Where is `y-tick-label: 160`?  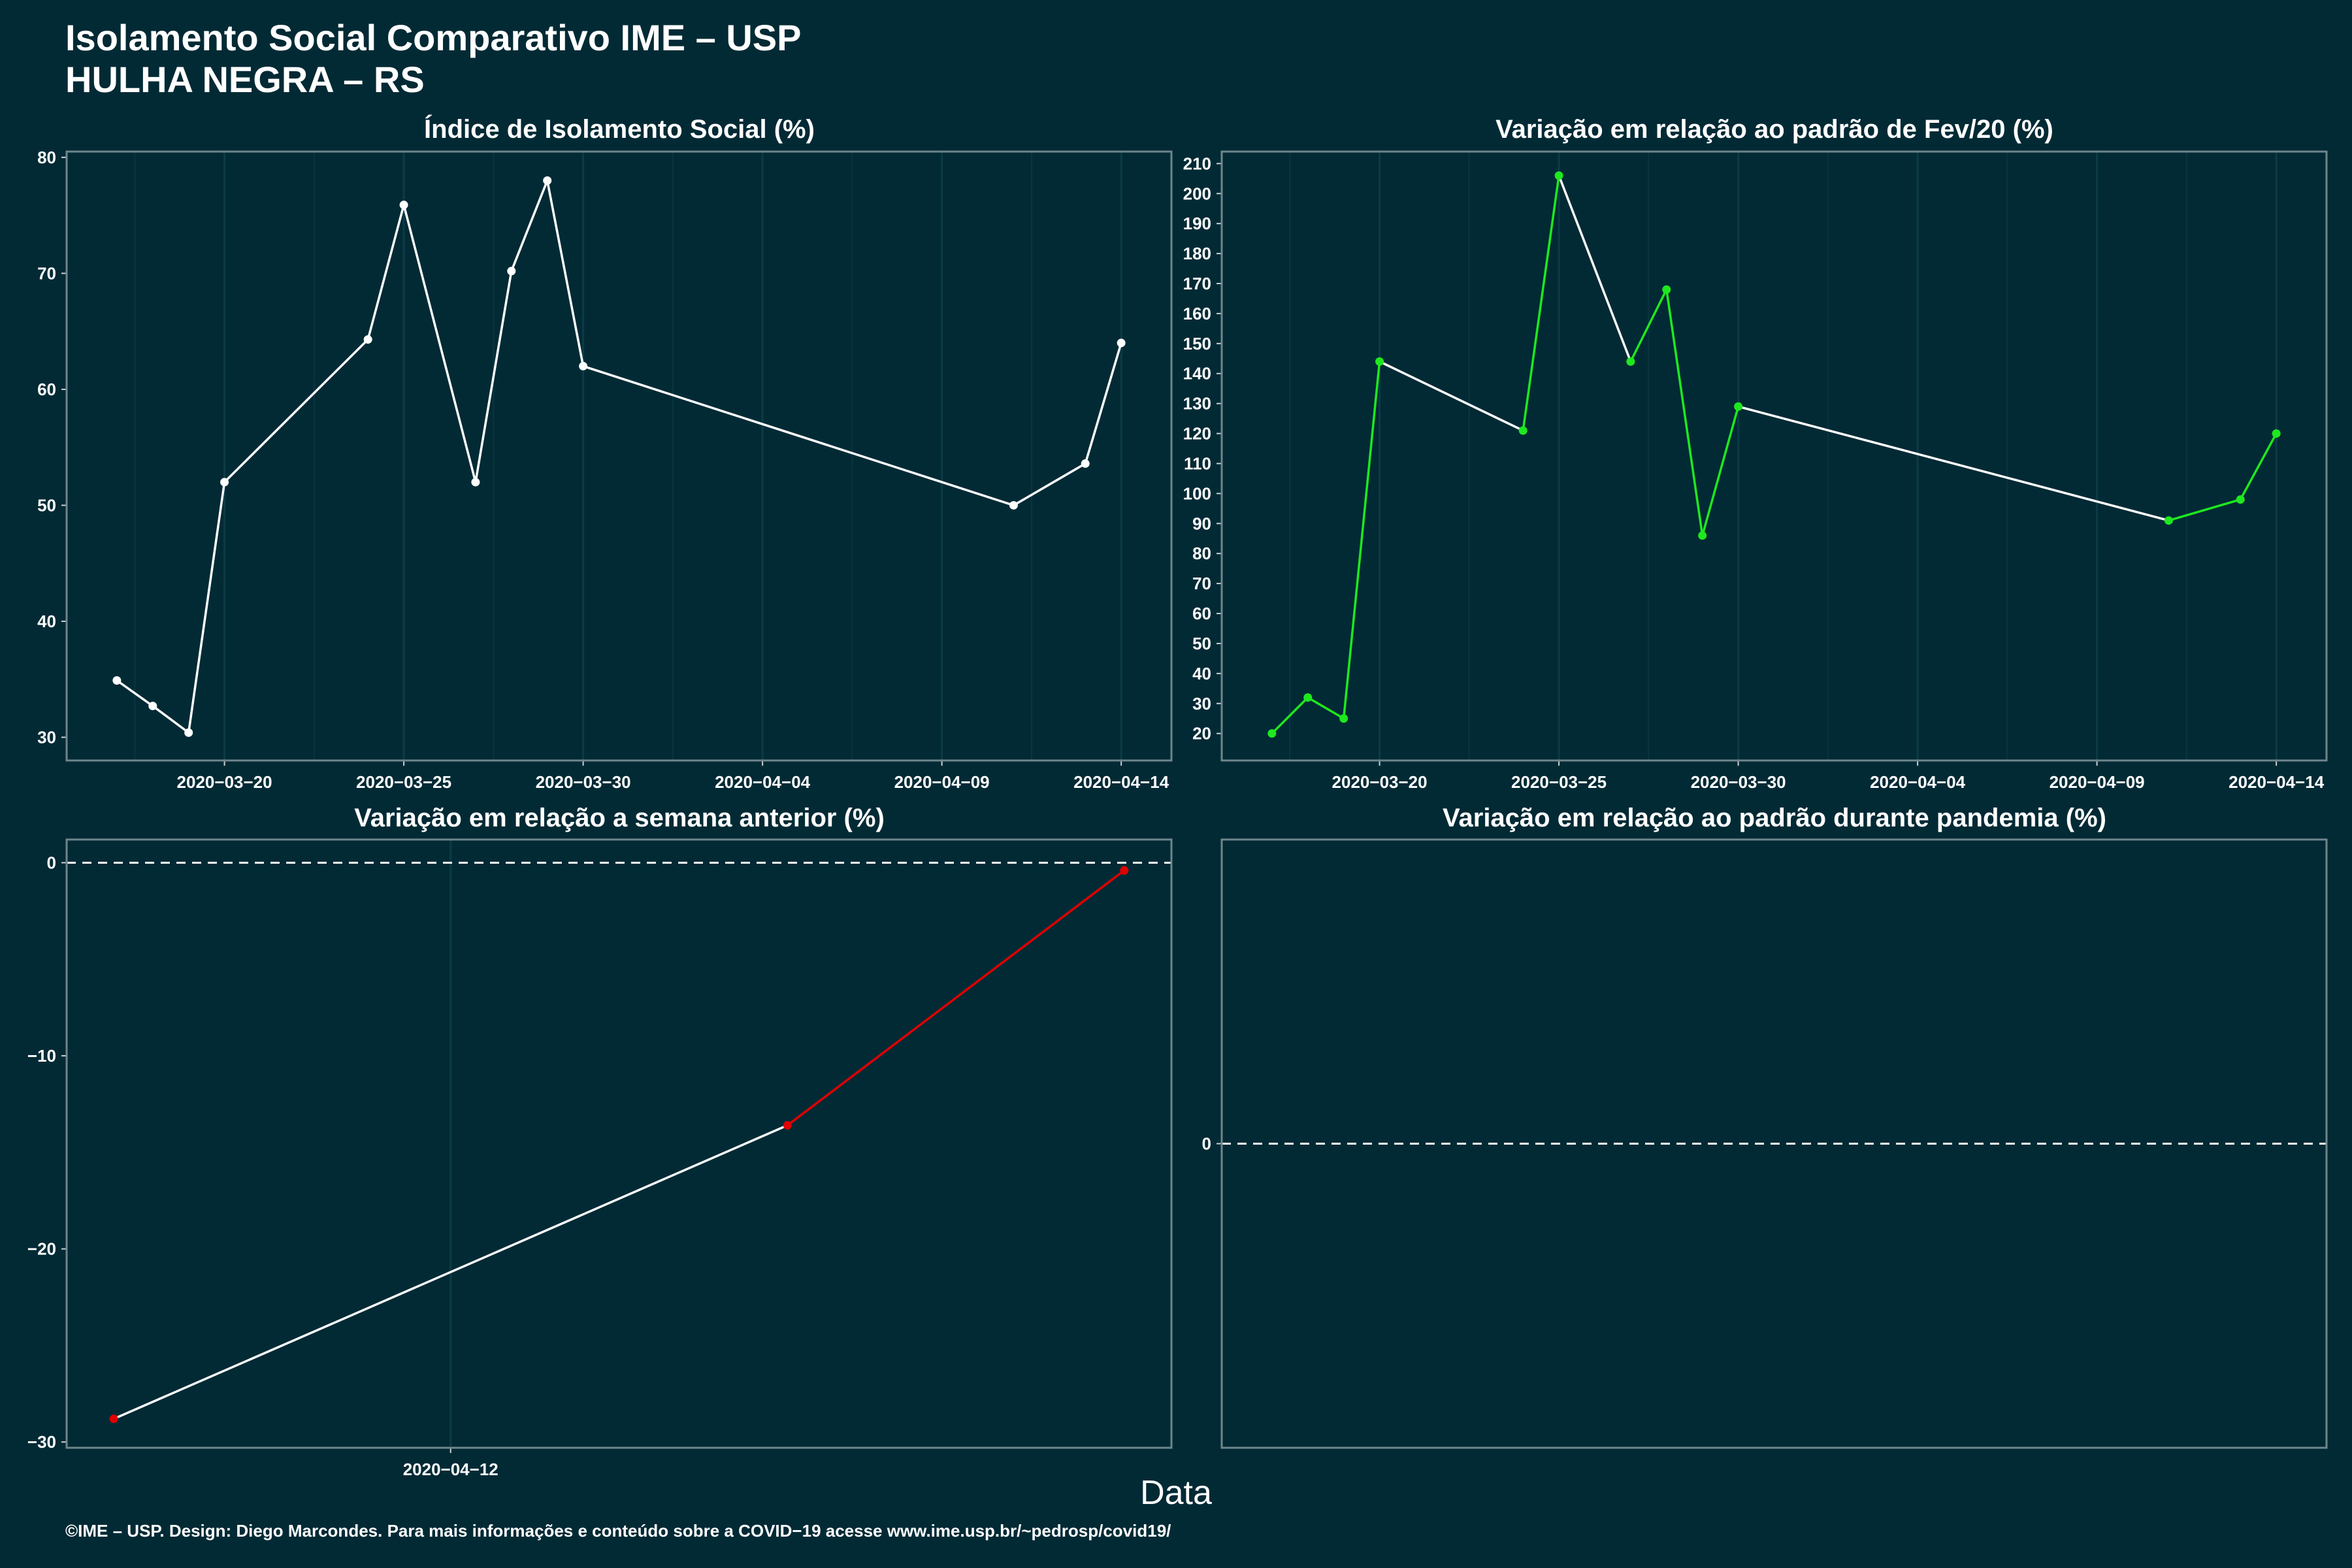 y-tick-label: 160 is located at coordinates (1197, 313).